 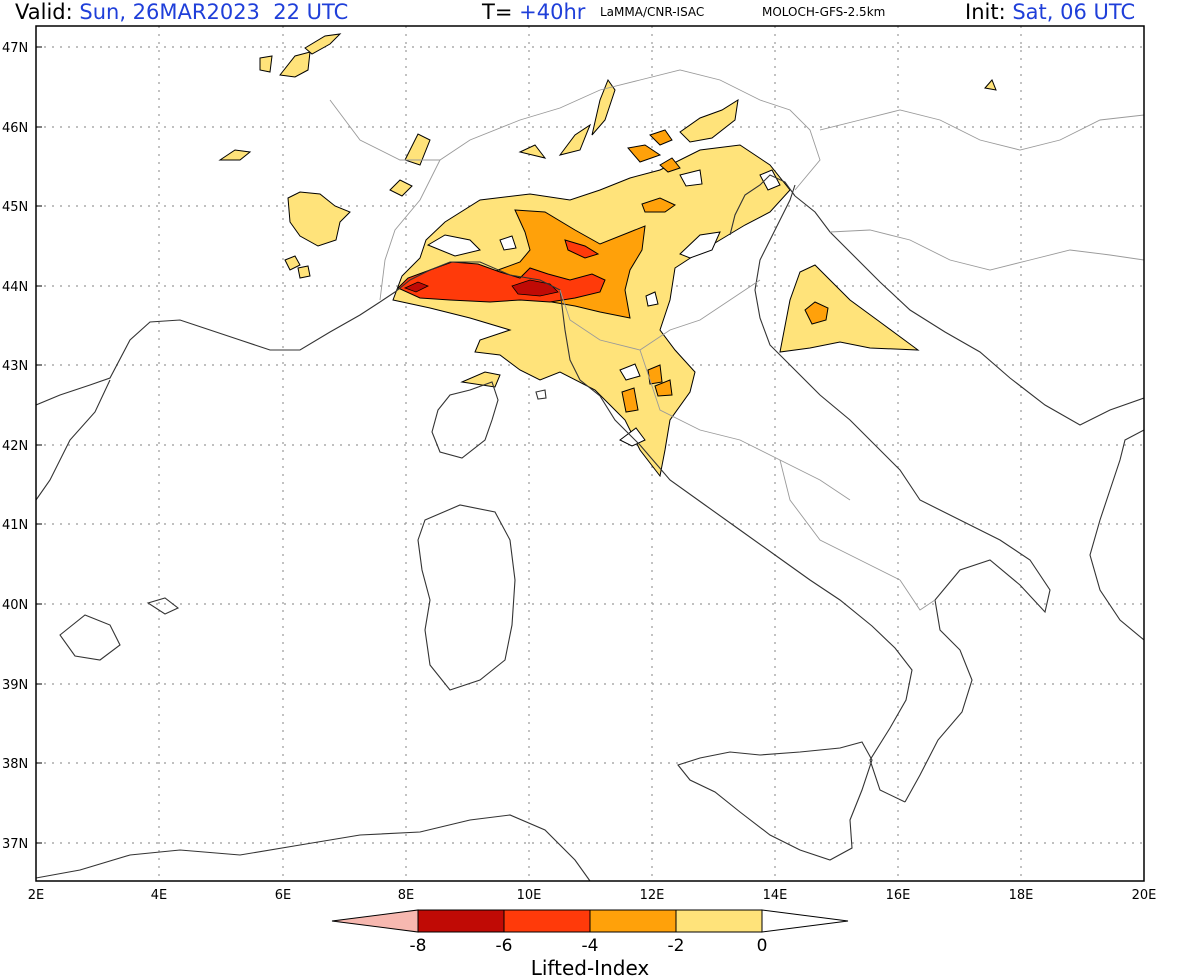 I want to click on init-header: Init: Sat, 06 UTC, so click(x=1050, y=12).